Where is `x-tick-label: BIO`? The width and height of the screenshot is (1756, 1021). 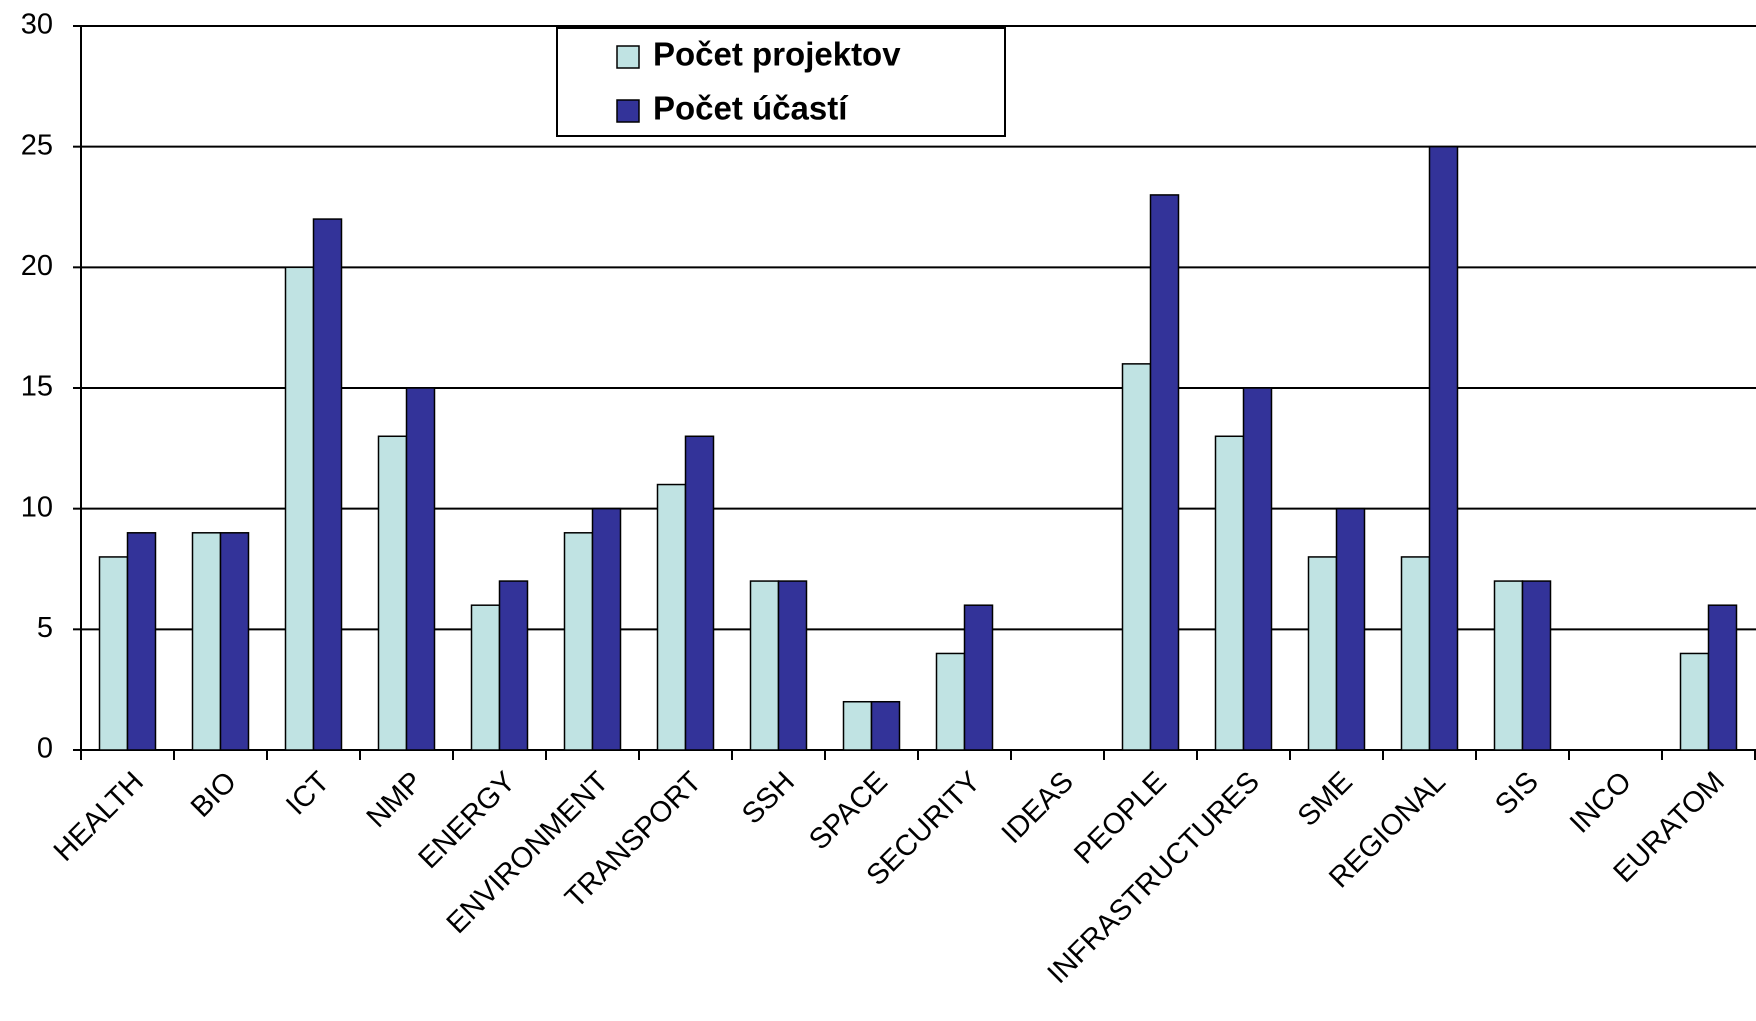
x-tick-label: BIO is located at coordinates (214, 795).